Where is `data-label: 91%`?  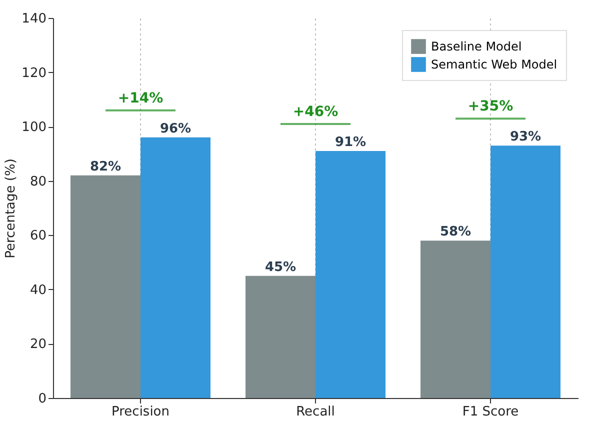 data-label: 91% is located at coordinates (350, 142).